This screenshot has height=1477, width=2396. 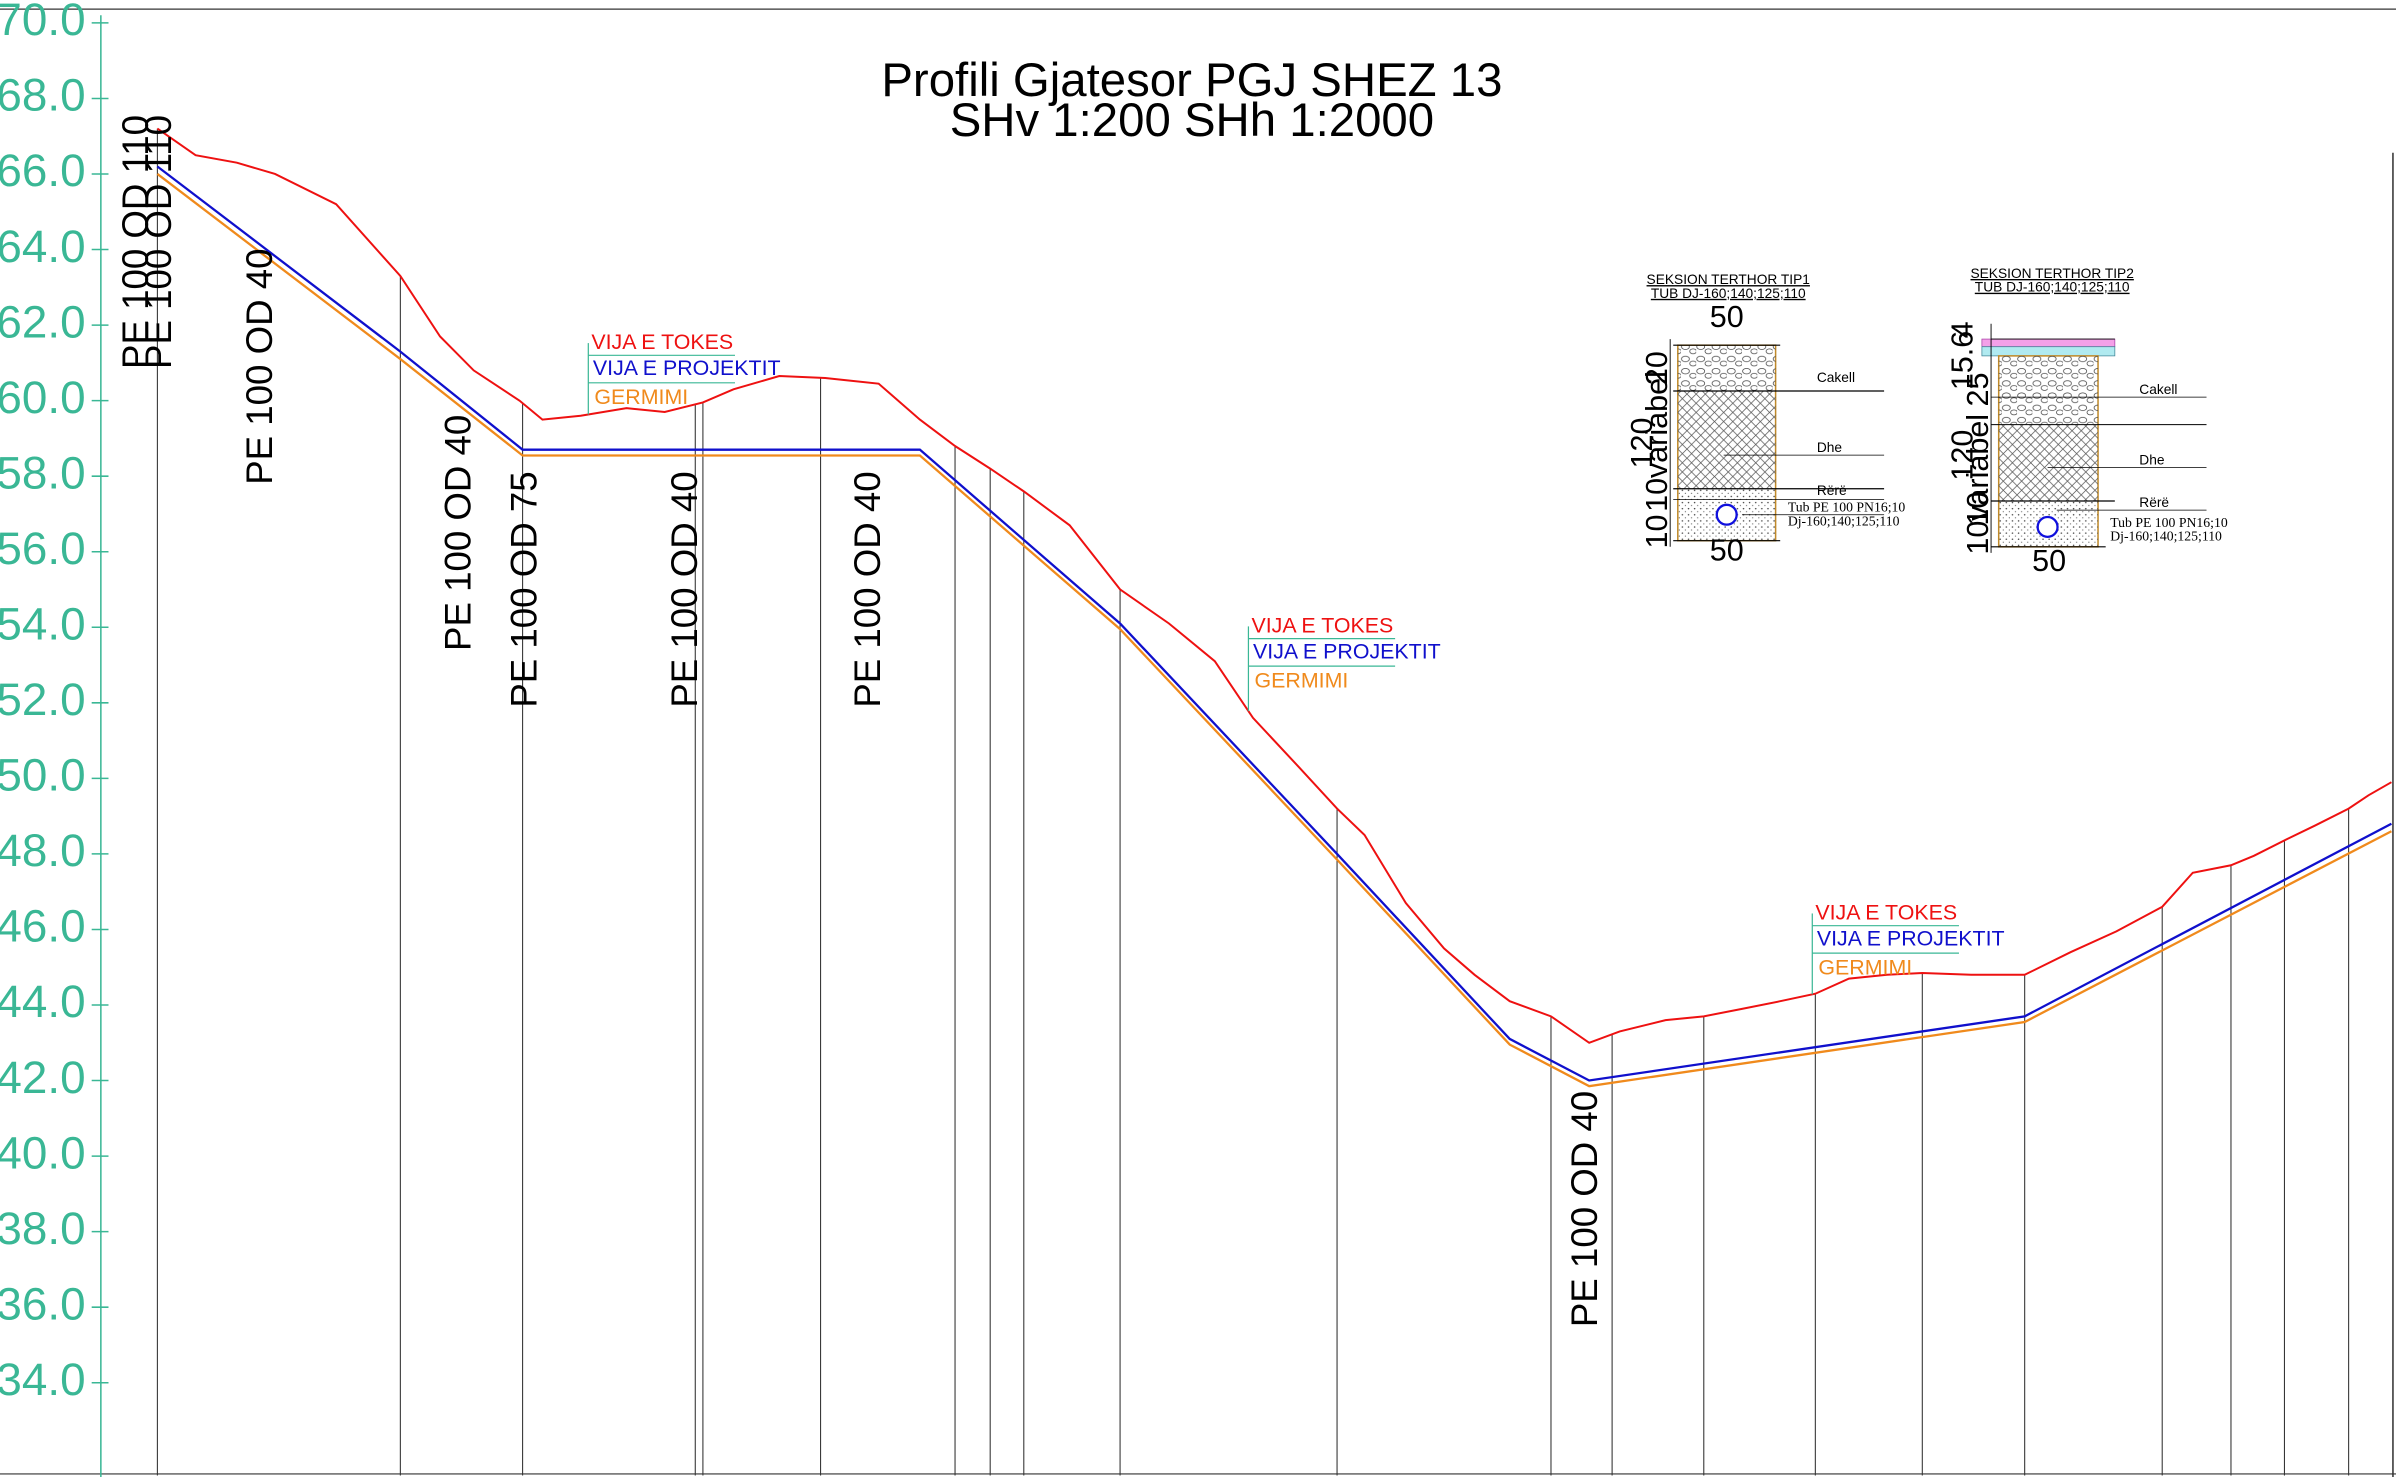 What do you see at coordinates (43, 699) in the screenshot?
I see `y-tick-label: 52.0` at bounding box center [43, 699].